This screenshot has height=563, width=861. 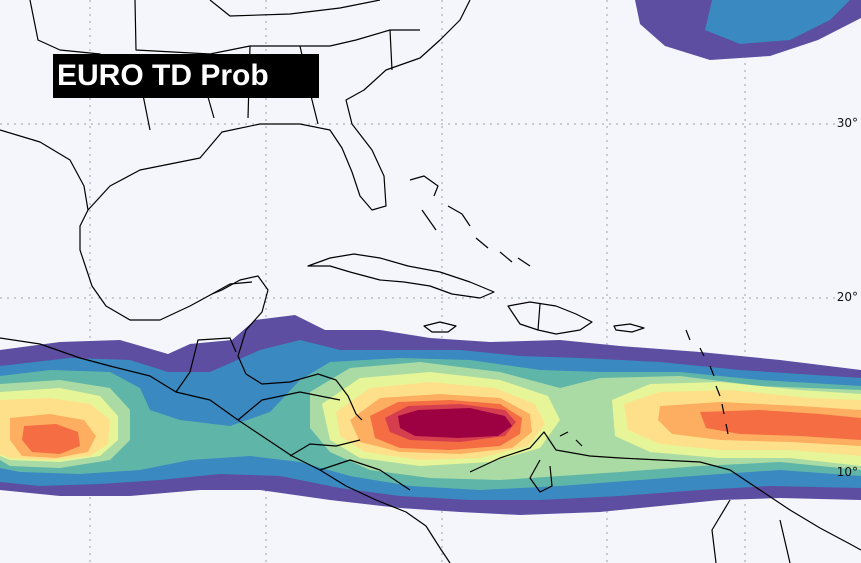 What do you see at coordinates (748, 30) in the screenshot?
I see `probability-area-north-atlantic` at bounding box center [748, 30].